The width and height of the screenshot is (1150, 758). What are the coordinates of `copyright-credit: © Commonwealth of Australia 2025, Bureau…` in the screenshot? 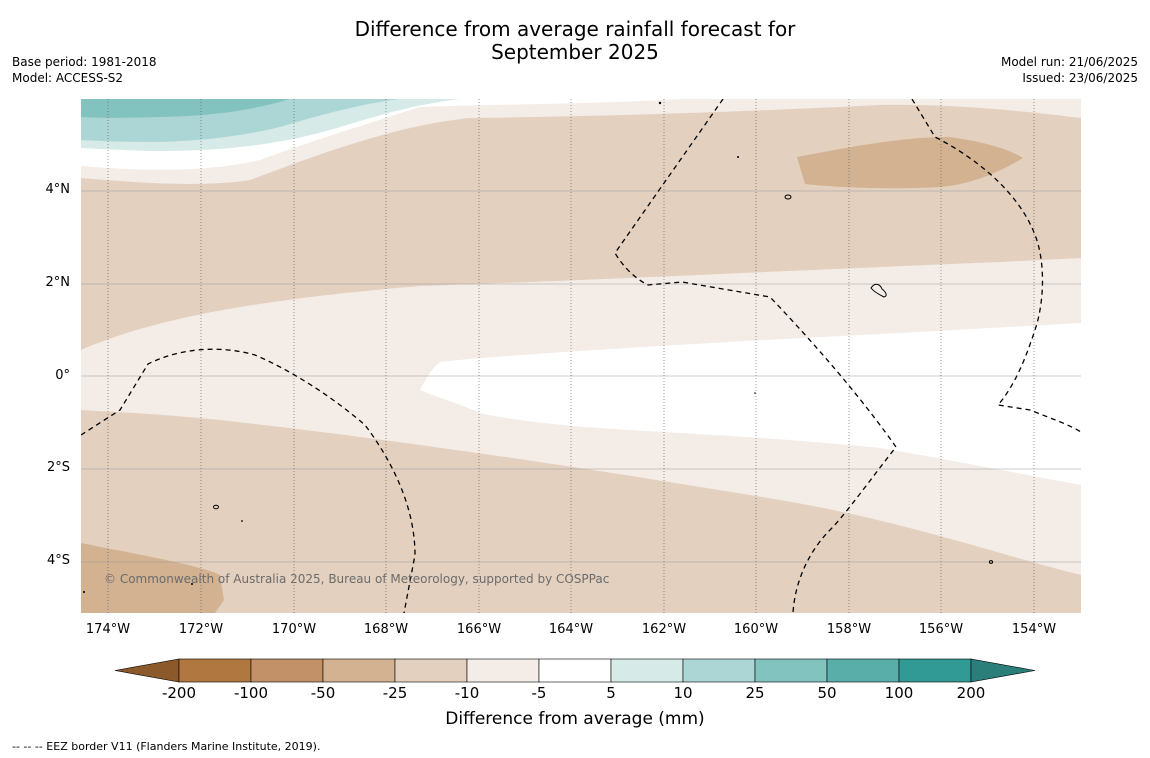 It's located at (357, 579).